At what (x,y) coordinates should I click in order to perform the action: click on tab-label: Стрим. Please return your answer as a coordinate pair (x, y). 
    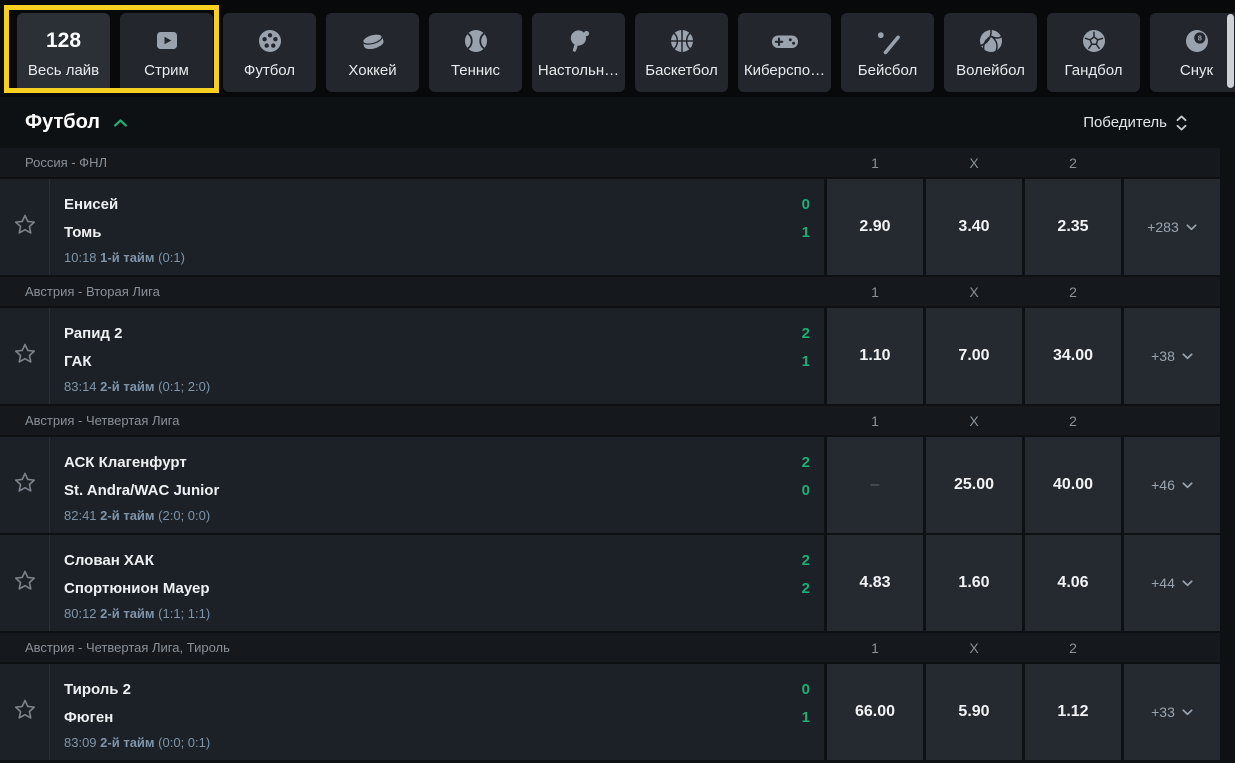
    Looking at the image, I should click on (166, 70).